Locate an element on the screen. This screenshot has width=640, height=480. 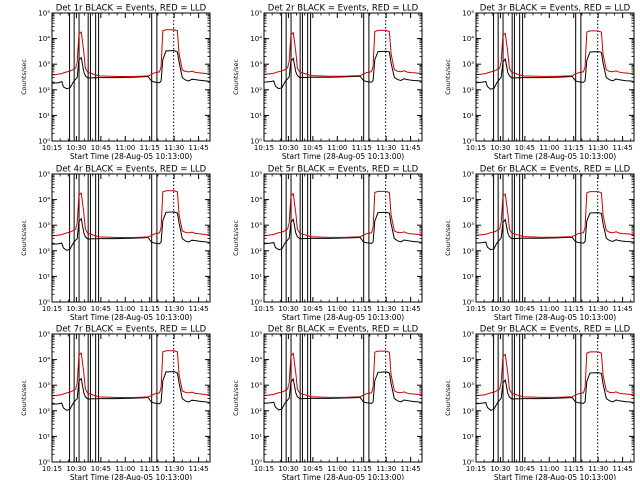
panel-title: Det 3r BLACK = Events, RED = LLD is located at coordinates (555, 9).